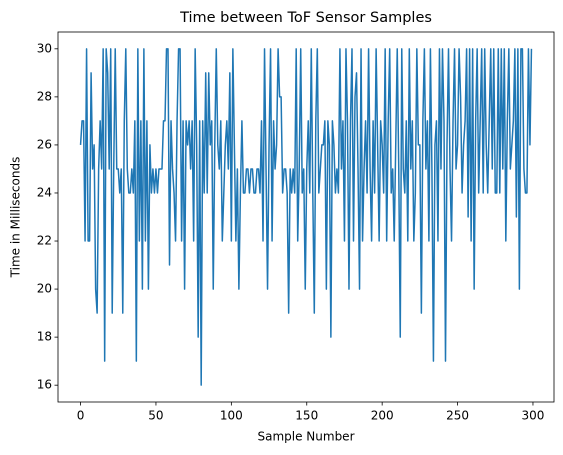 The image size is (563, 455). I want to click on x-tick-label: 250, so click(457, 416).